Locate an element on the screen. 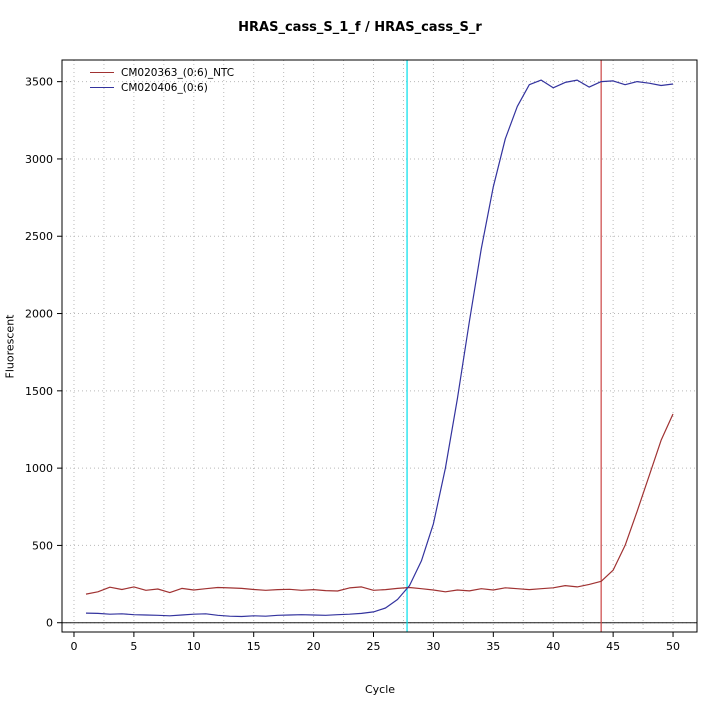 This screenshot has width=720, height=720. y-tick-label: 1500 is located at coordinates (39, 391).